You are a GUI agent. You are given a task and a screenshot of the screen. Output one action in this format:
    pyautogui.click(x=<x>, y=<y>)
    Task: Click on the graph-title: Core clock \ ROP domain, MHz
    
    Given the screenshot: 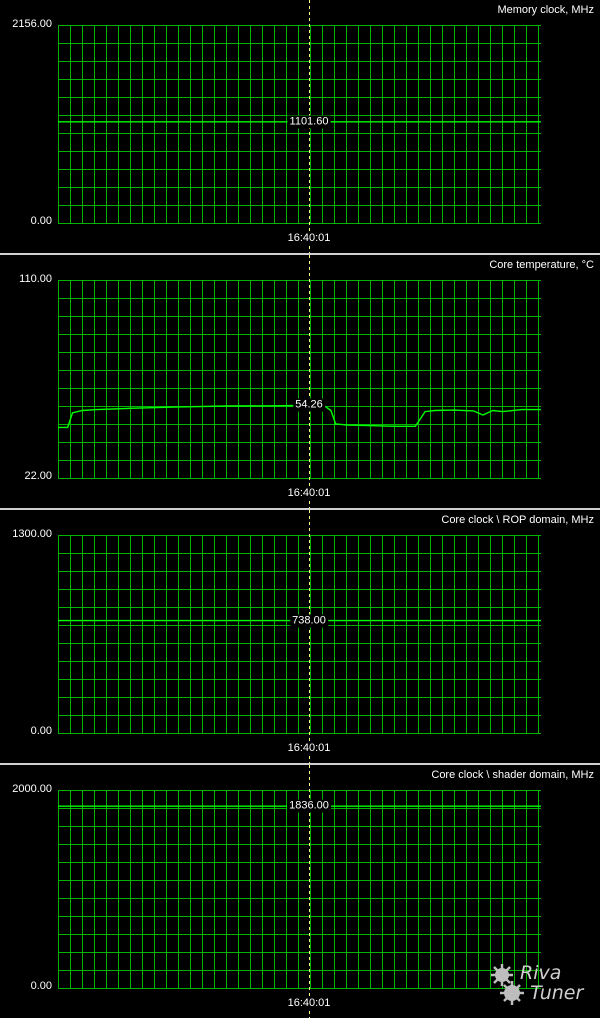 What is the action you would take?
    pyautogui.click(x=517, y=520)
    